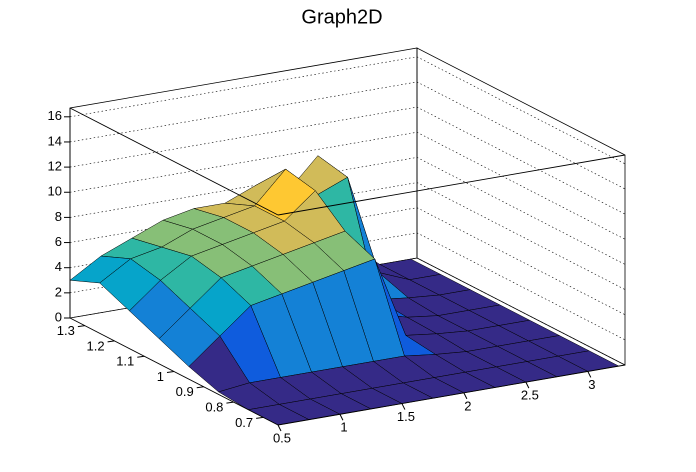  Describe the element at coordinates (185, 391) in the screenshot. I see `y-tick-label: 0.9` at that location.